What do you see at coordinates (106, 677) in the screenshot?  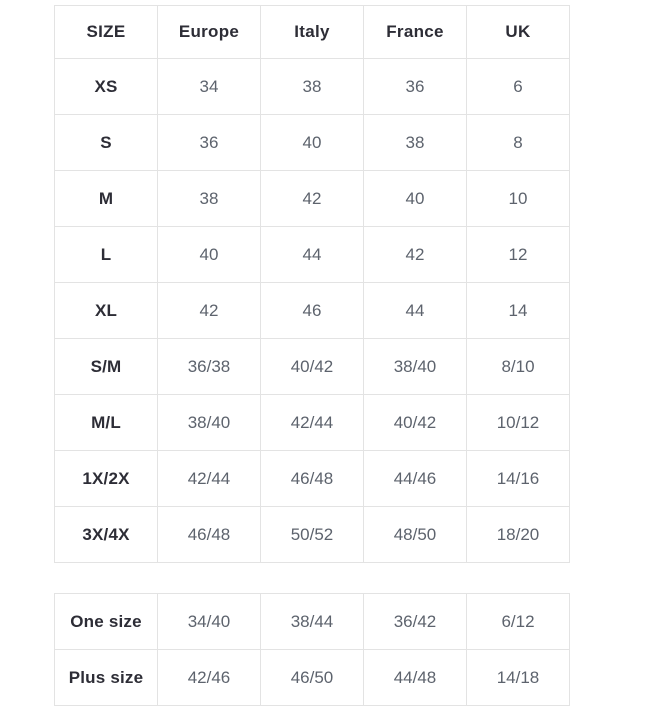 I see `size-label-cell: Plus size` at bounding box center [106, 677].